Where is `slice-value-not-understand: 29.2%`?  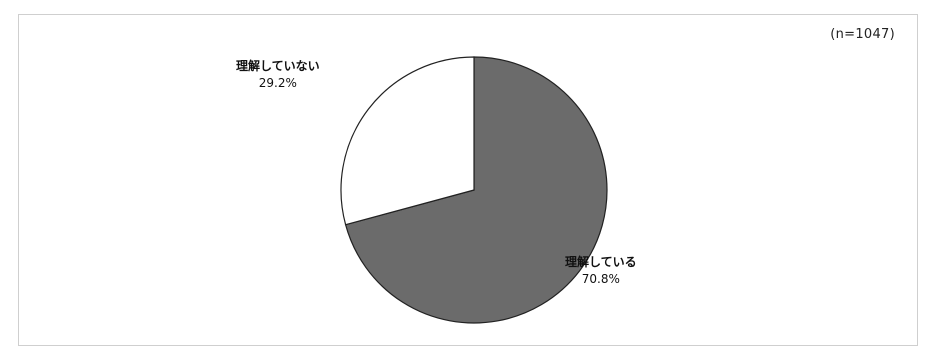
slice-value-not-understand: 29.2% is located at coordinates (277, 83).